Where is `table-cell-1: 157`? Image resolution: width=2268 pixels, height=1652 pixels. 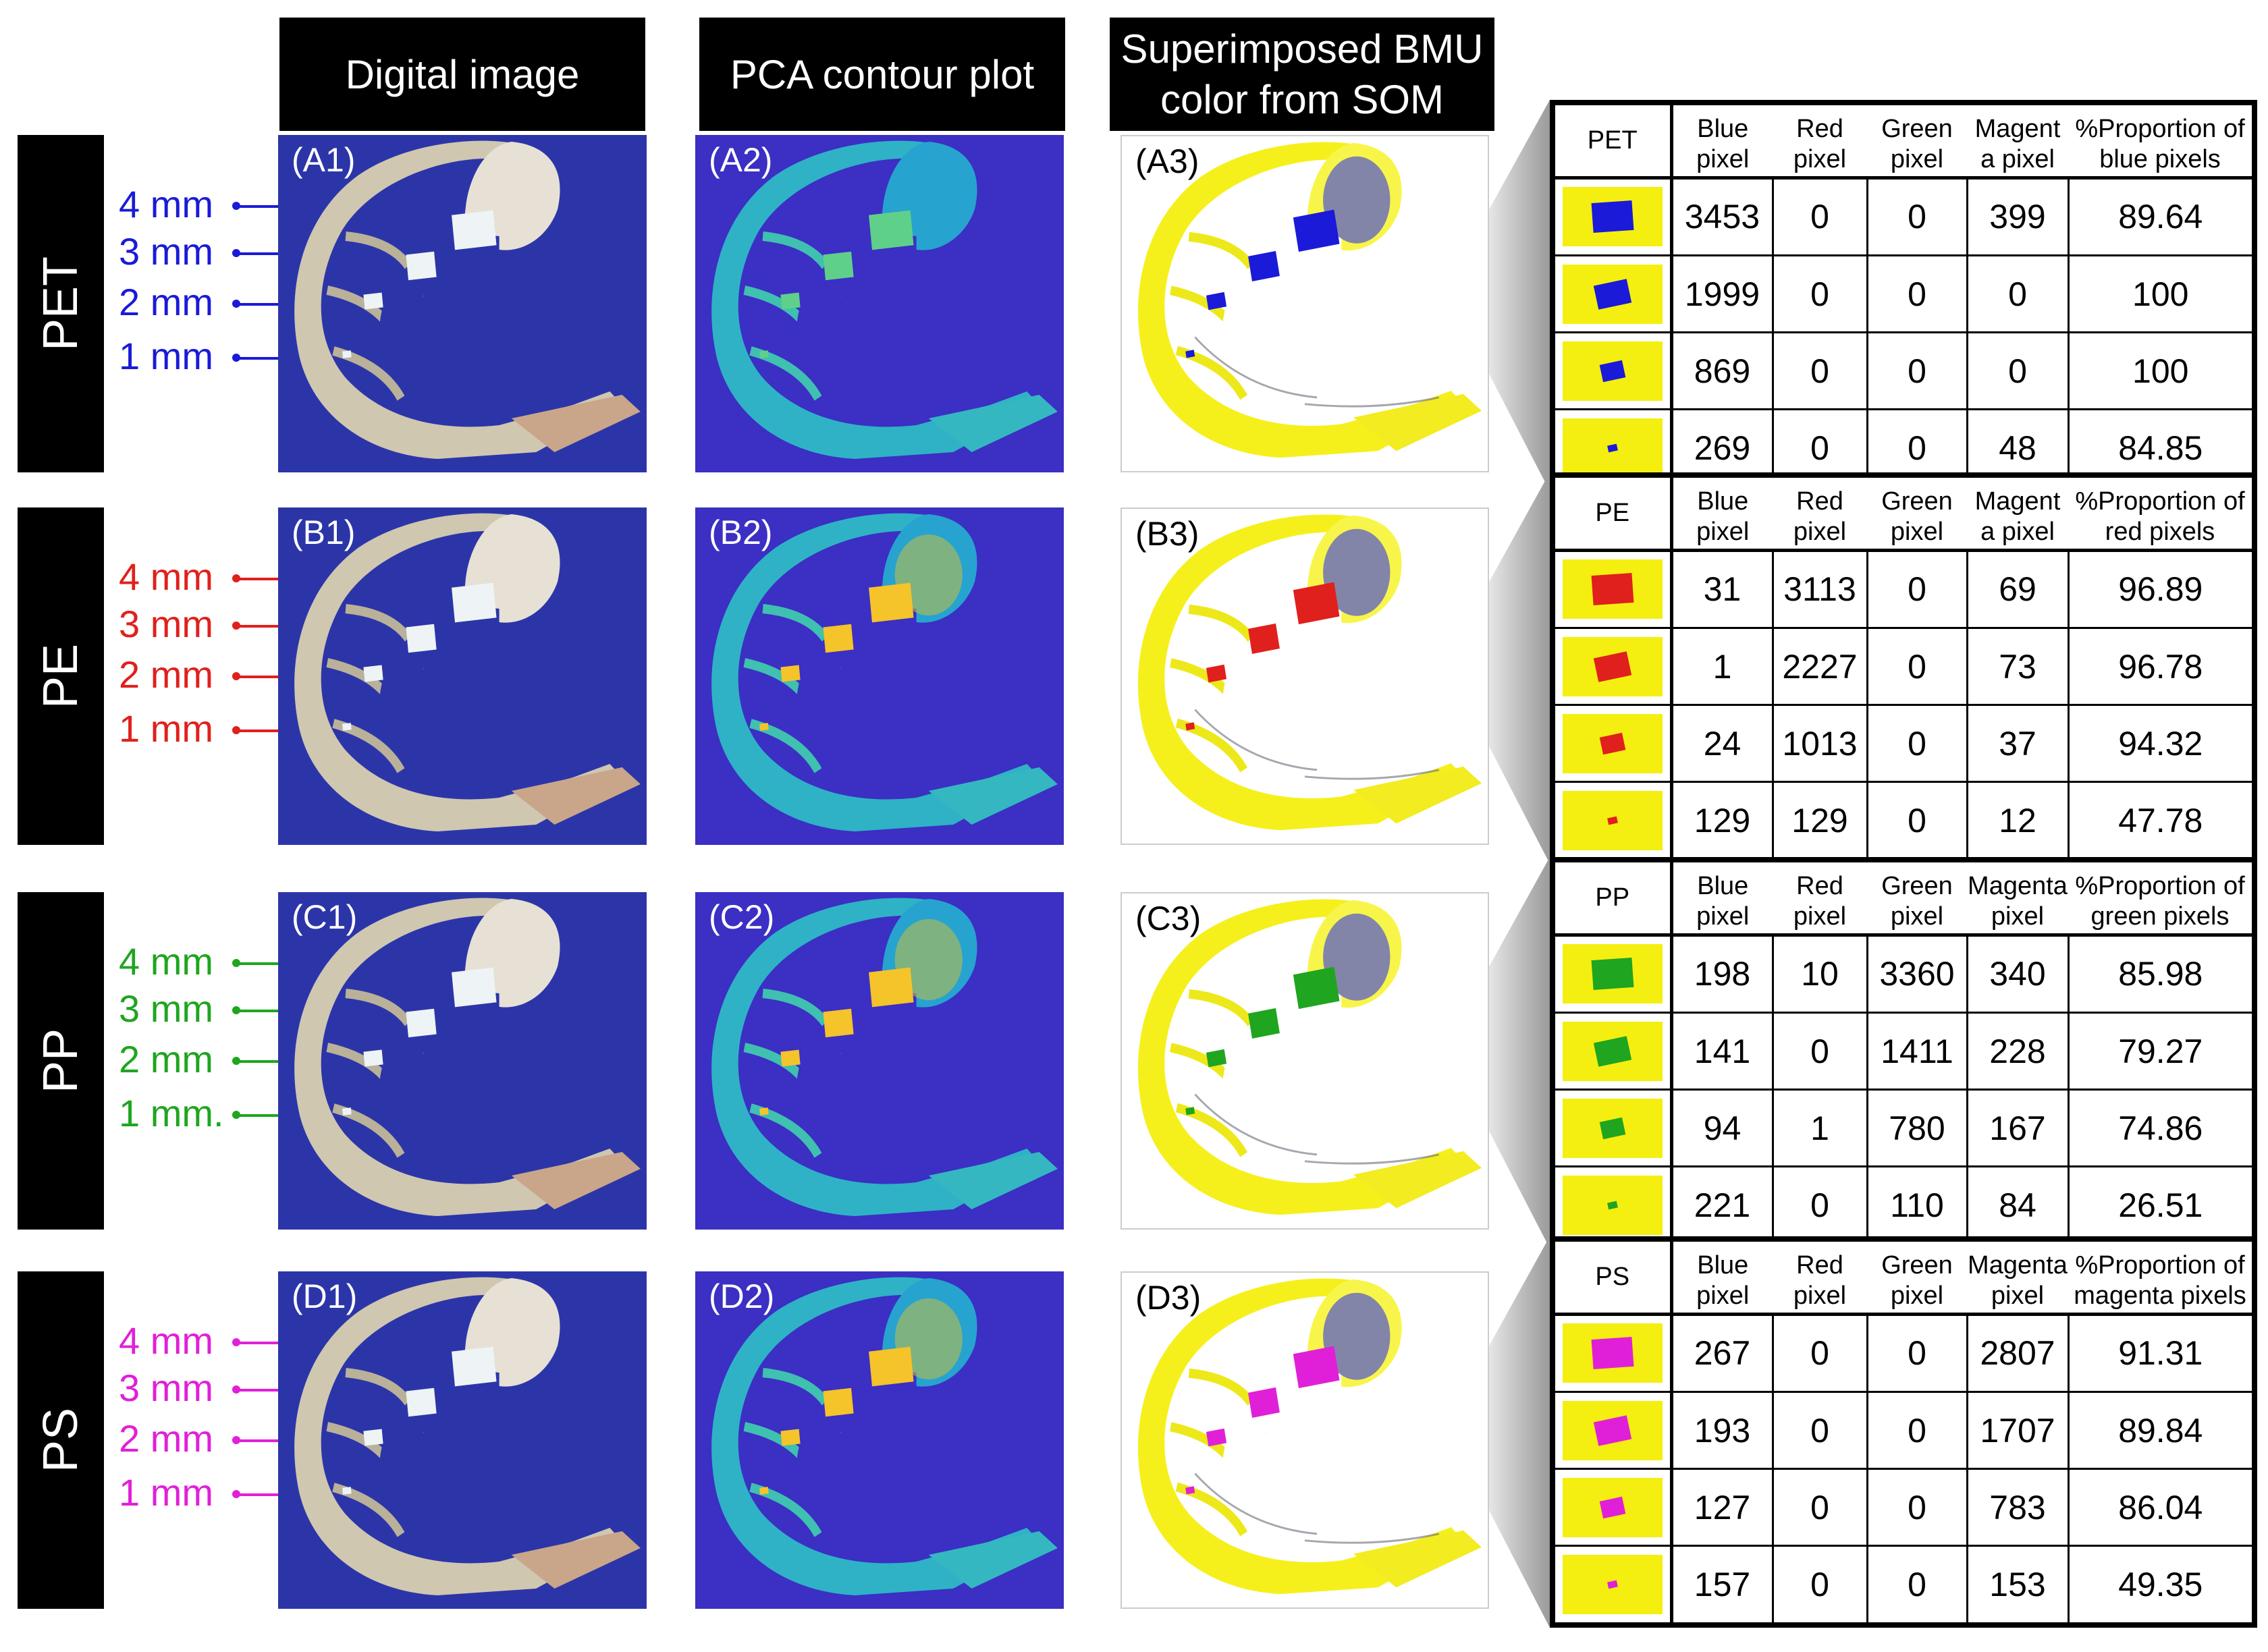
table-cell-1: 157 is located at coordinates (1722, 1585).